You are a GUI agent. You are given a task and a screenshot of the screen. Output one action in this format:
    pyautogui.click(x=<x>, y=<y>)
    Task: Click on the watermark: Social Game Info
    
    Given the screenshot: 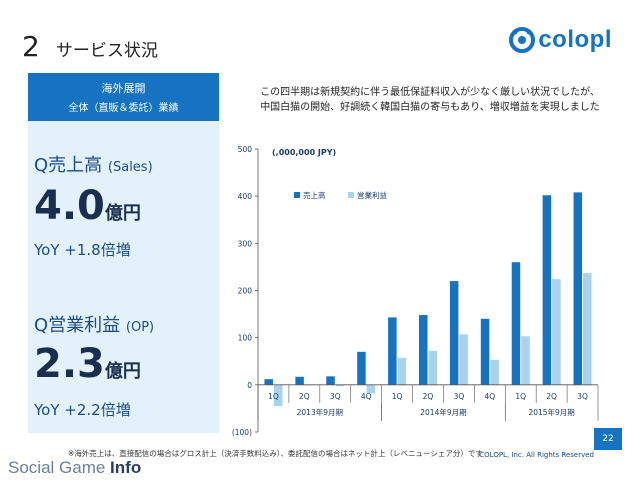 What is the action you would take?
    pyautogui.click(x=74, y=468)
    